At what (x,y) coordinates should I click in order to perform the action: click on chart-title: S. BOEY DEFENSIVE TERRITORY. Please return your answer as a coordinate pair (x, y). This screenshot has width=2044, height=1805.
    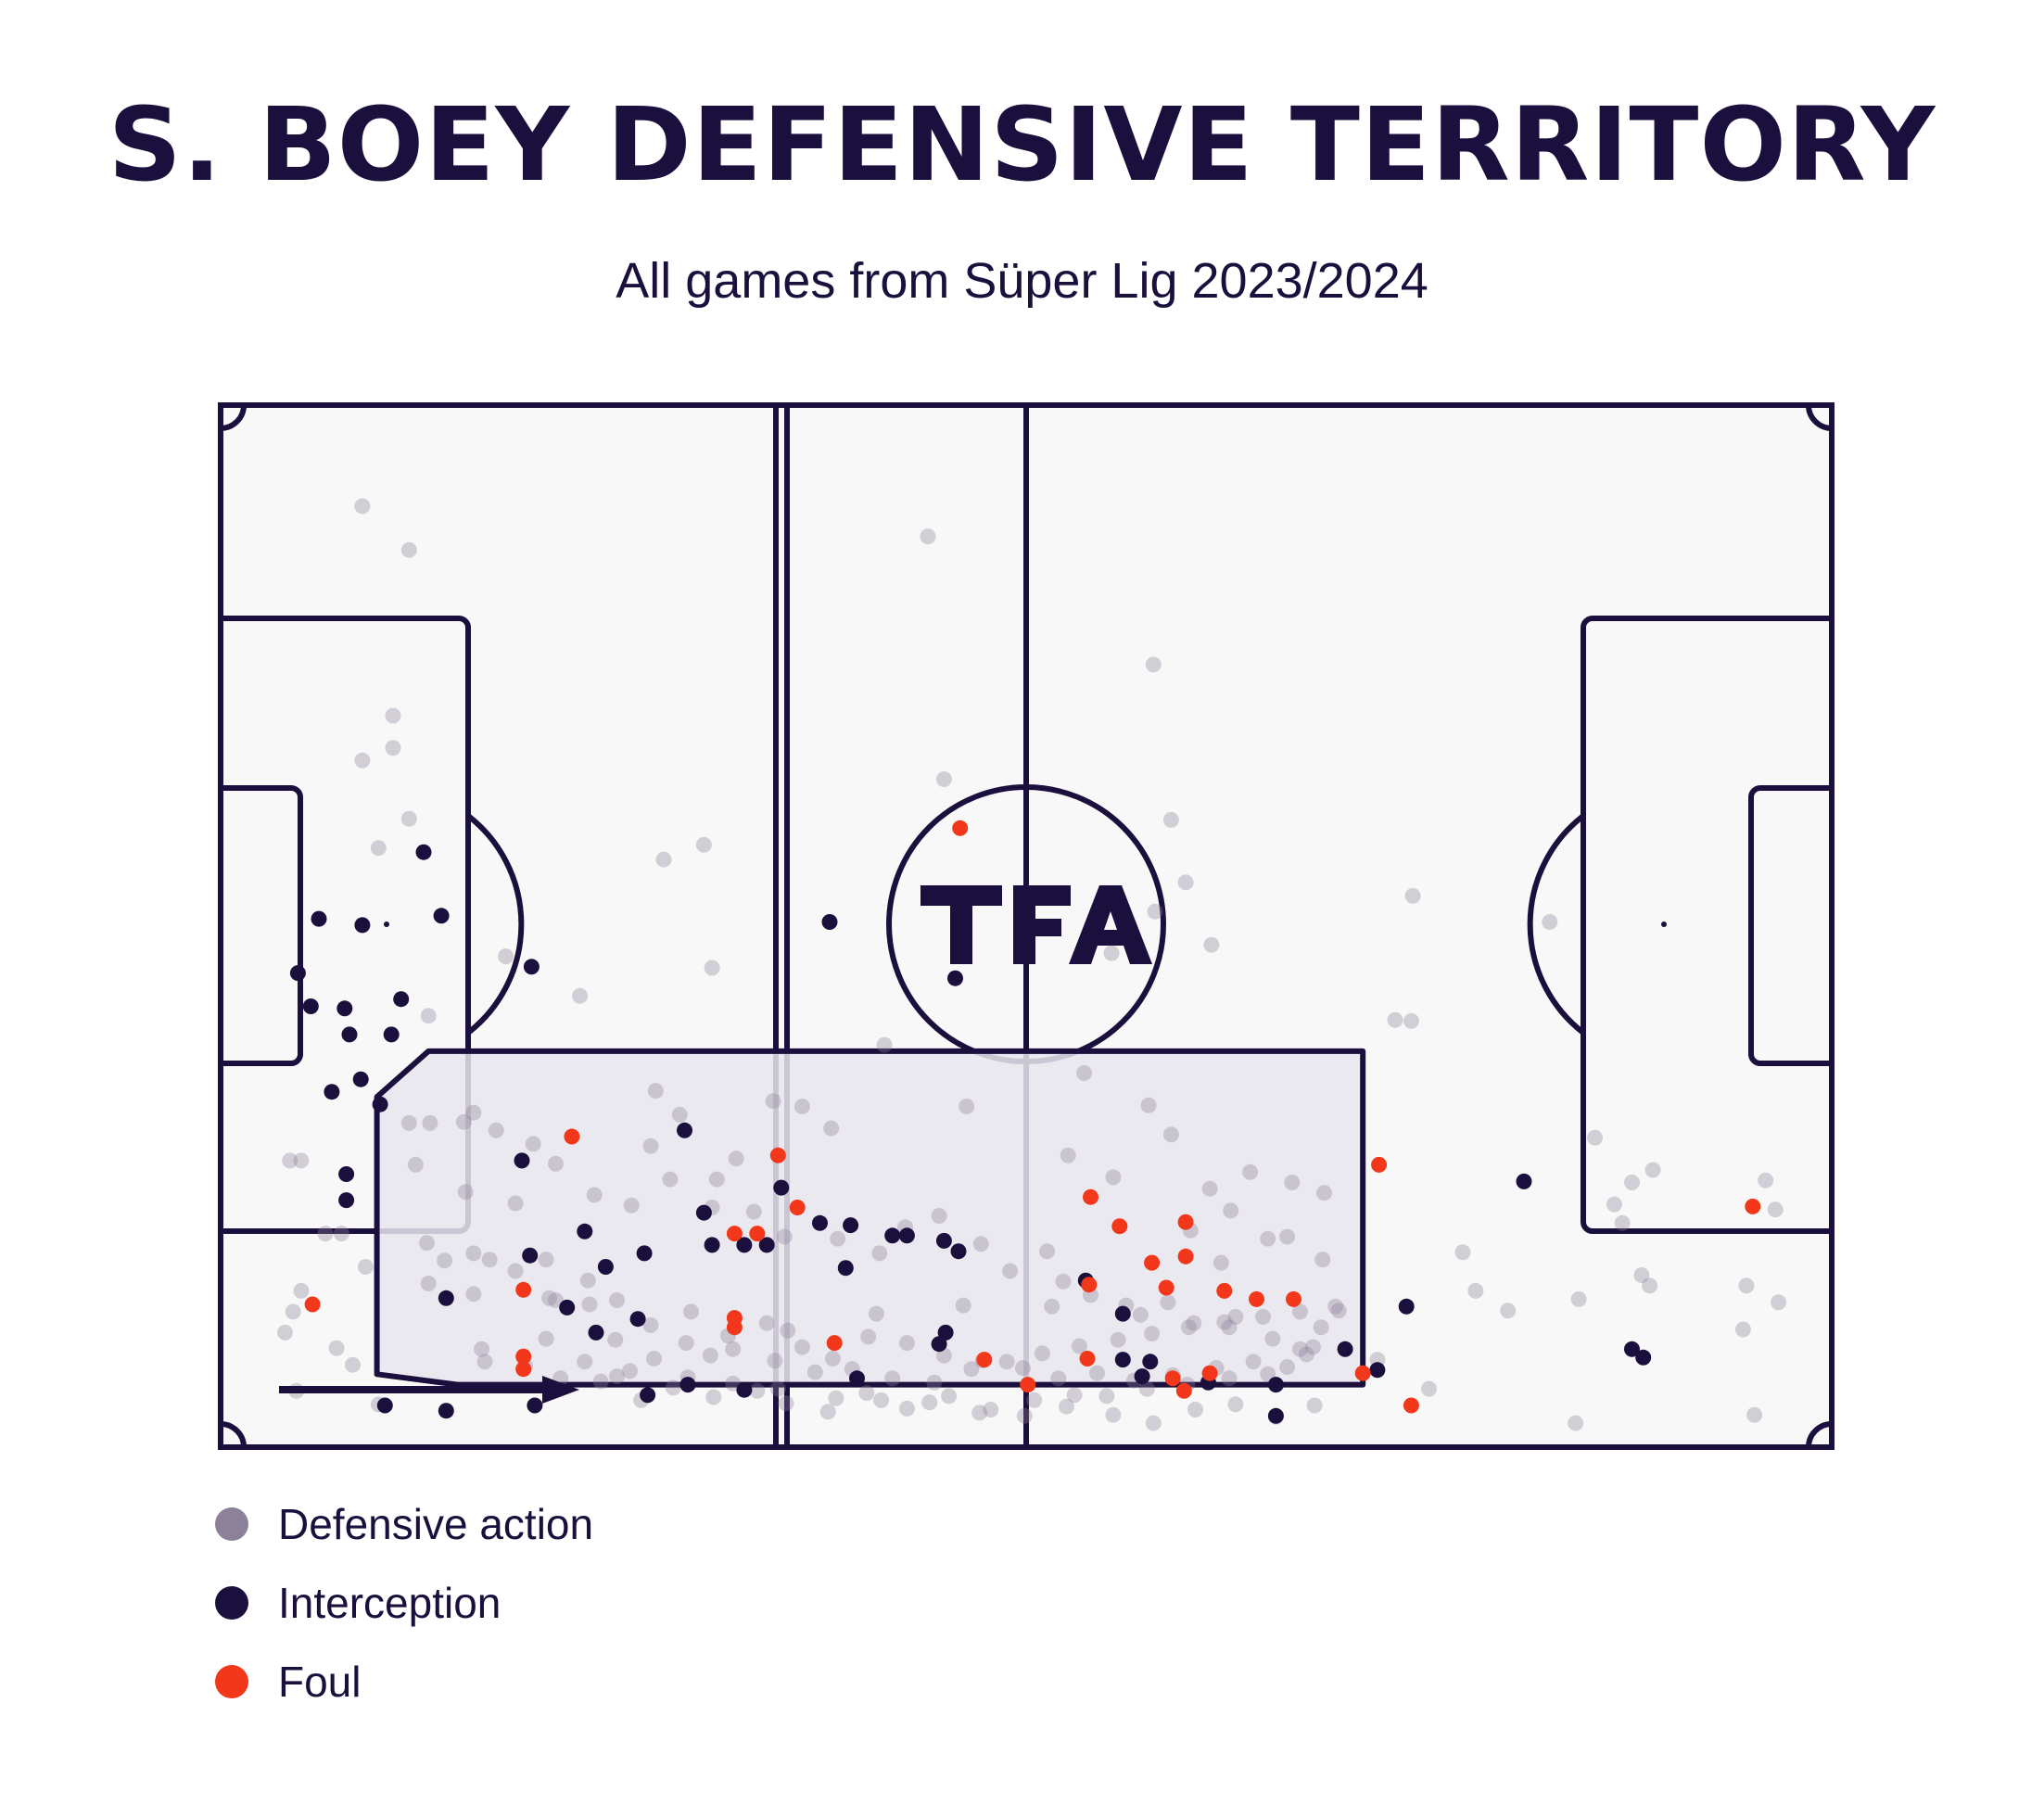
    Looking at the image, I should click on (1022, 144).